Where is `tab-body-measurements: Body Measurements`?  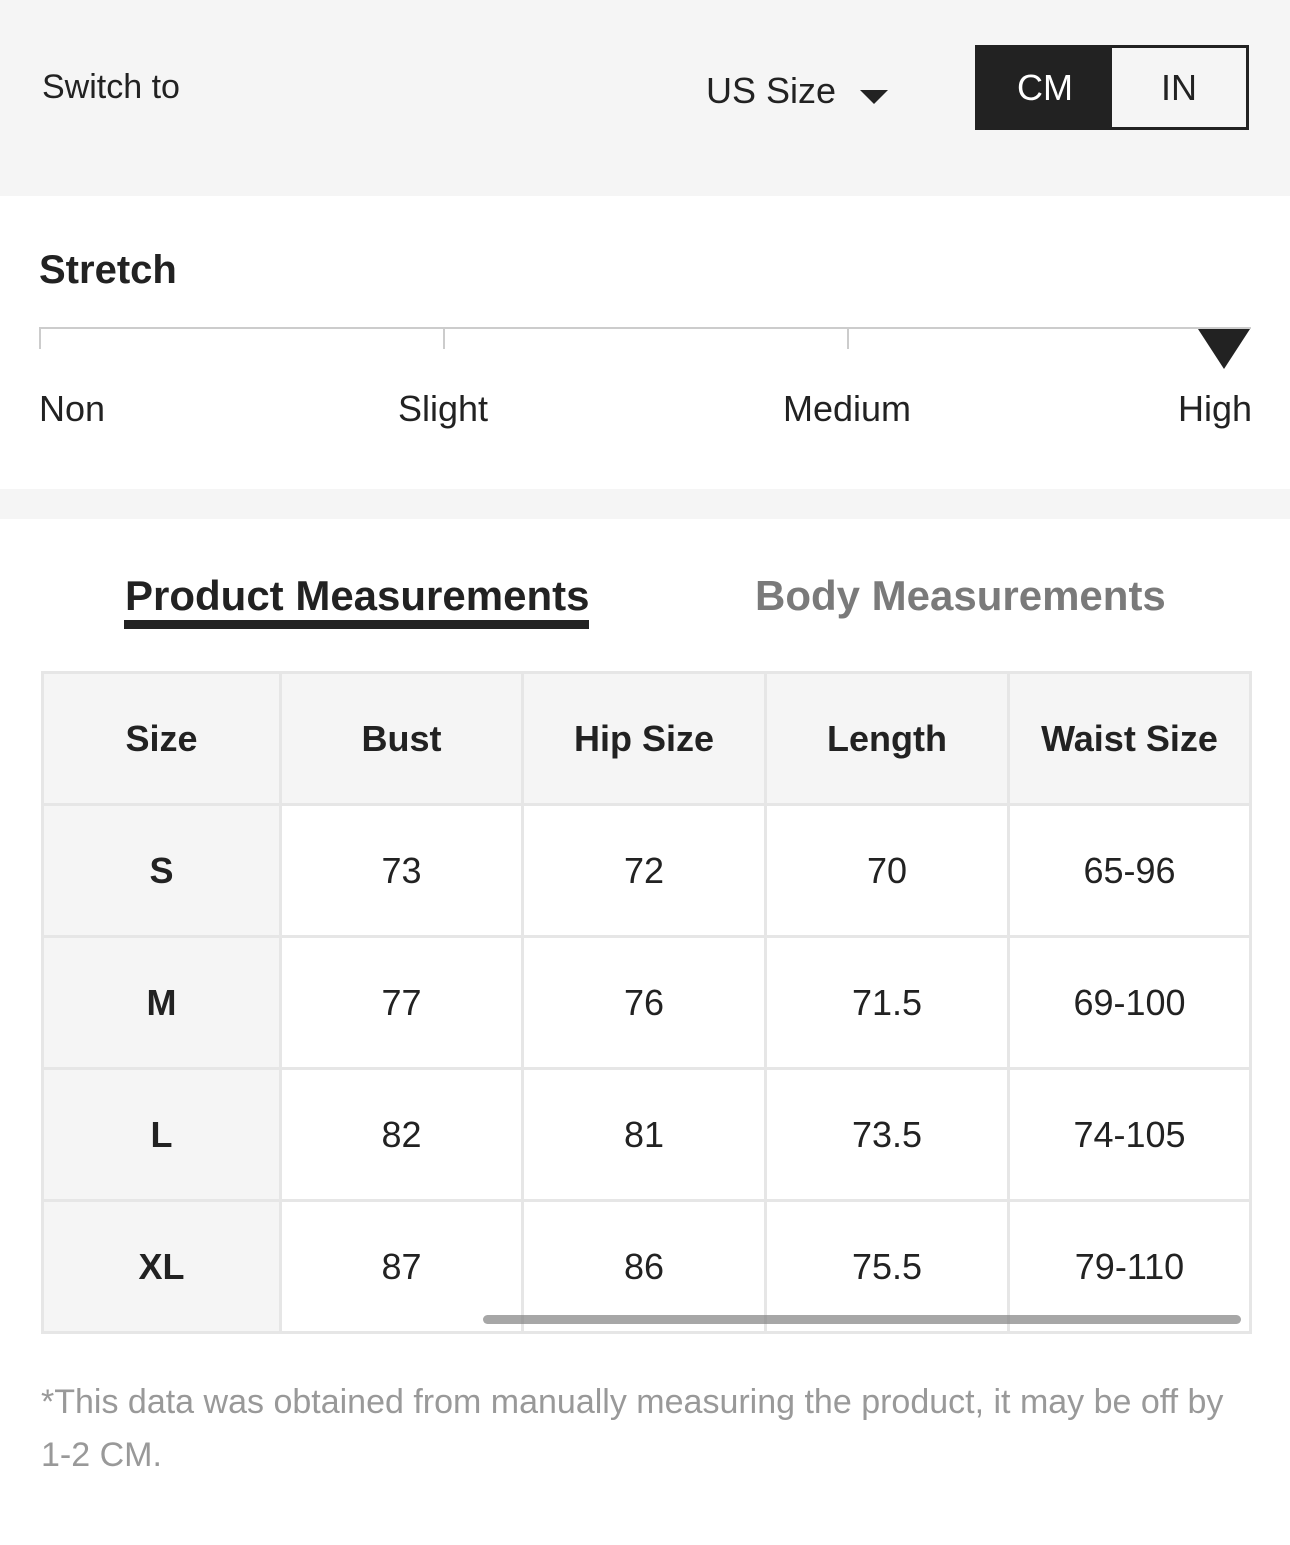
tab-body-measurements: Body Measurements is located at coordinates (960, 595).